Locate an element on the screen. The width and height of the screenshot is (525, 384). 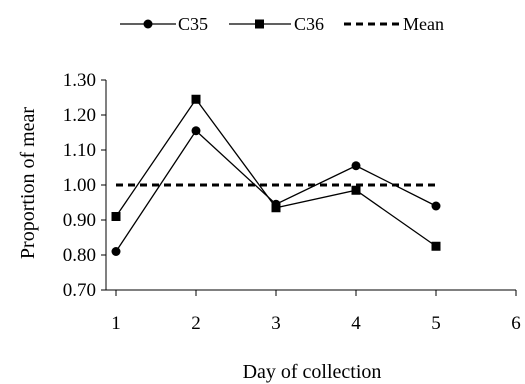
legend-label-c35: C35 is located at coordinates (193, 24).